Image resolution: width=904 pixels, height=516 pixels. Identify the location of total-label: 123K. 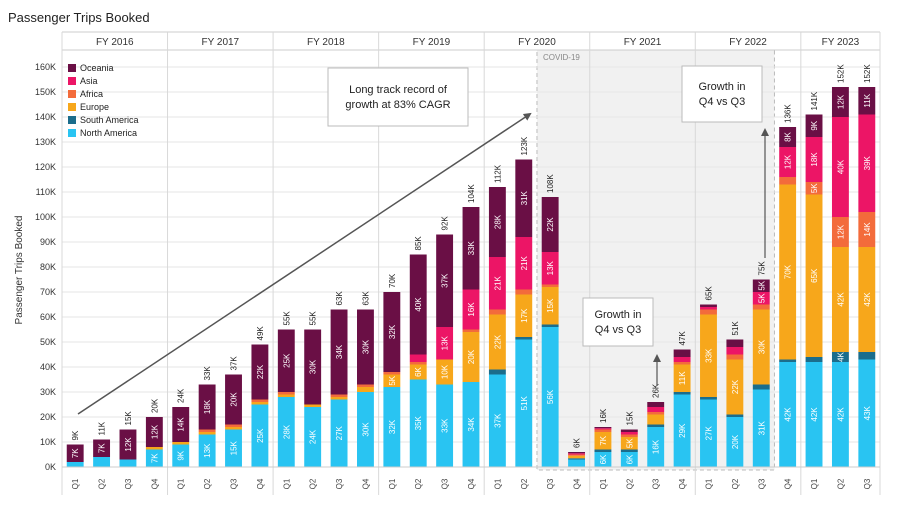
(524, 145).